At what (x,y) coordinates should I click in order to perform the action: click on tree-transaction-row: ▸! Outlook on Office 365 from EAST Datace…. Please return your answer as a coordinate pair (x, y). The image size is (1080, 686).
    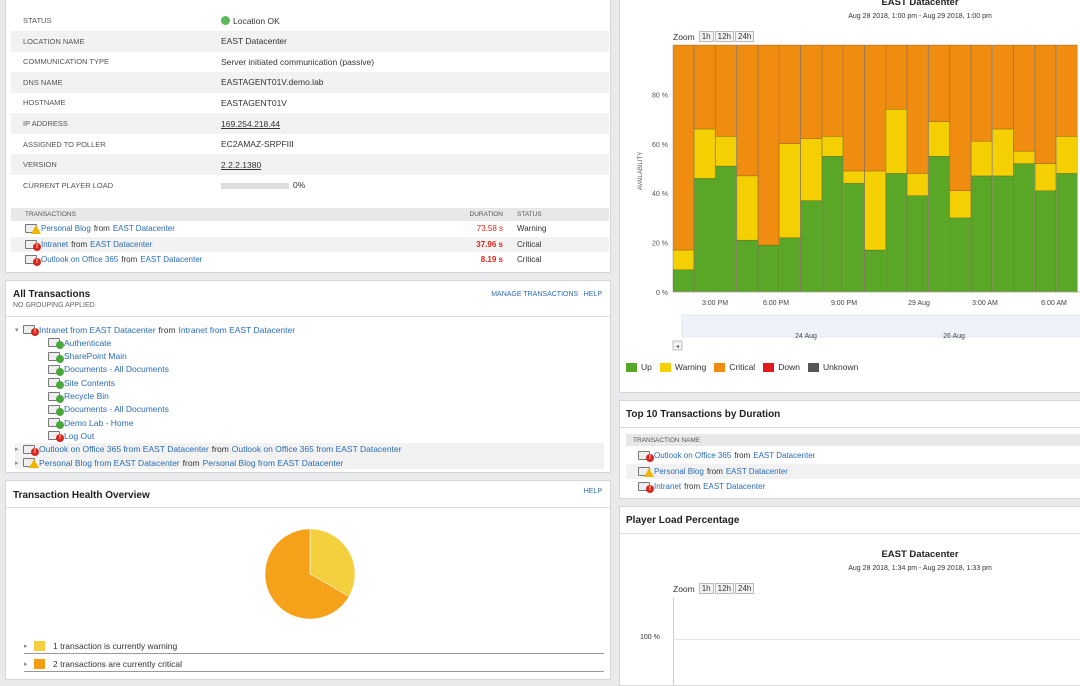
    Looking at the image, I should click on (309, 449).